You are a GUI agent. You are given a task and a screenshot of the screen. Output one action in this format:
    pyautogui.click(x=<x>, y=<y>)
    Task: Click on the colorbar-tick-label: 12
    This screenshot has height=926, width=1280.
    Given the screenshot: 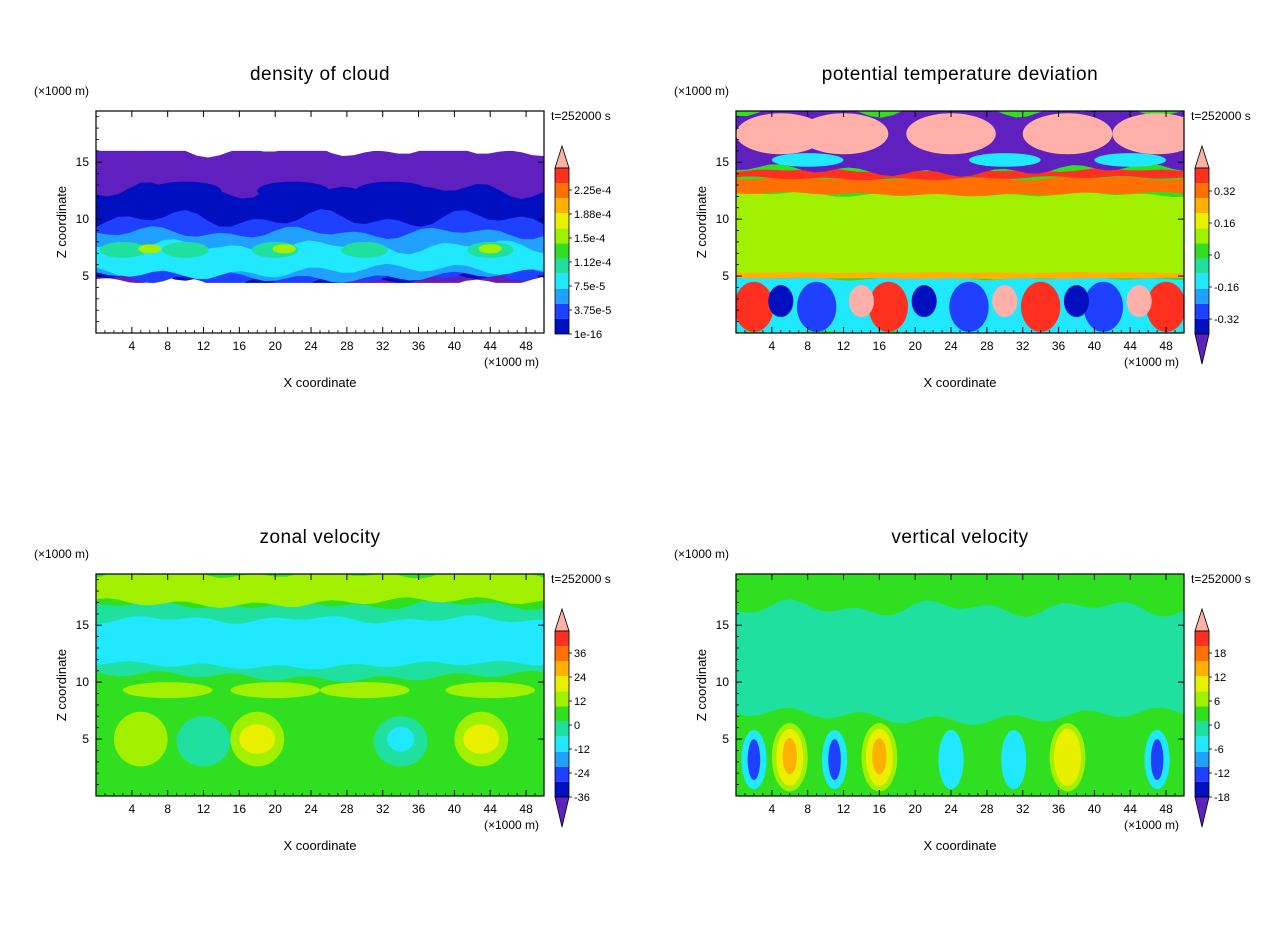 What is the action you would take?
    pyautogui.click(x=1220, y=678)
    